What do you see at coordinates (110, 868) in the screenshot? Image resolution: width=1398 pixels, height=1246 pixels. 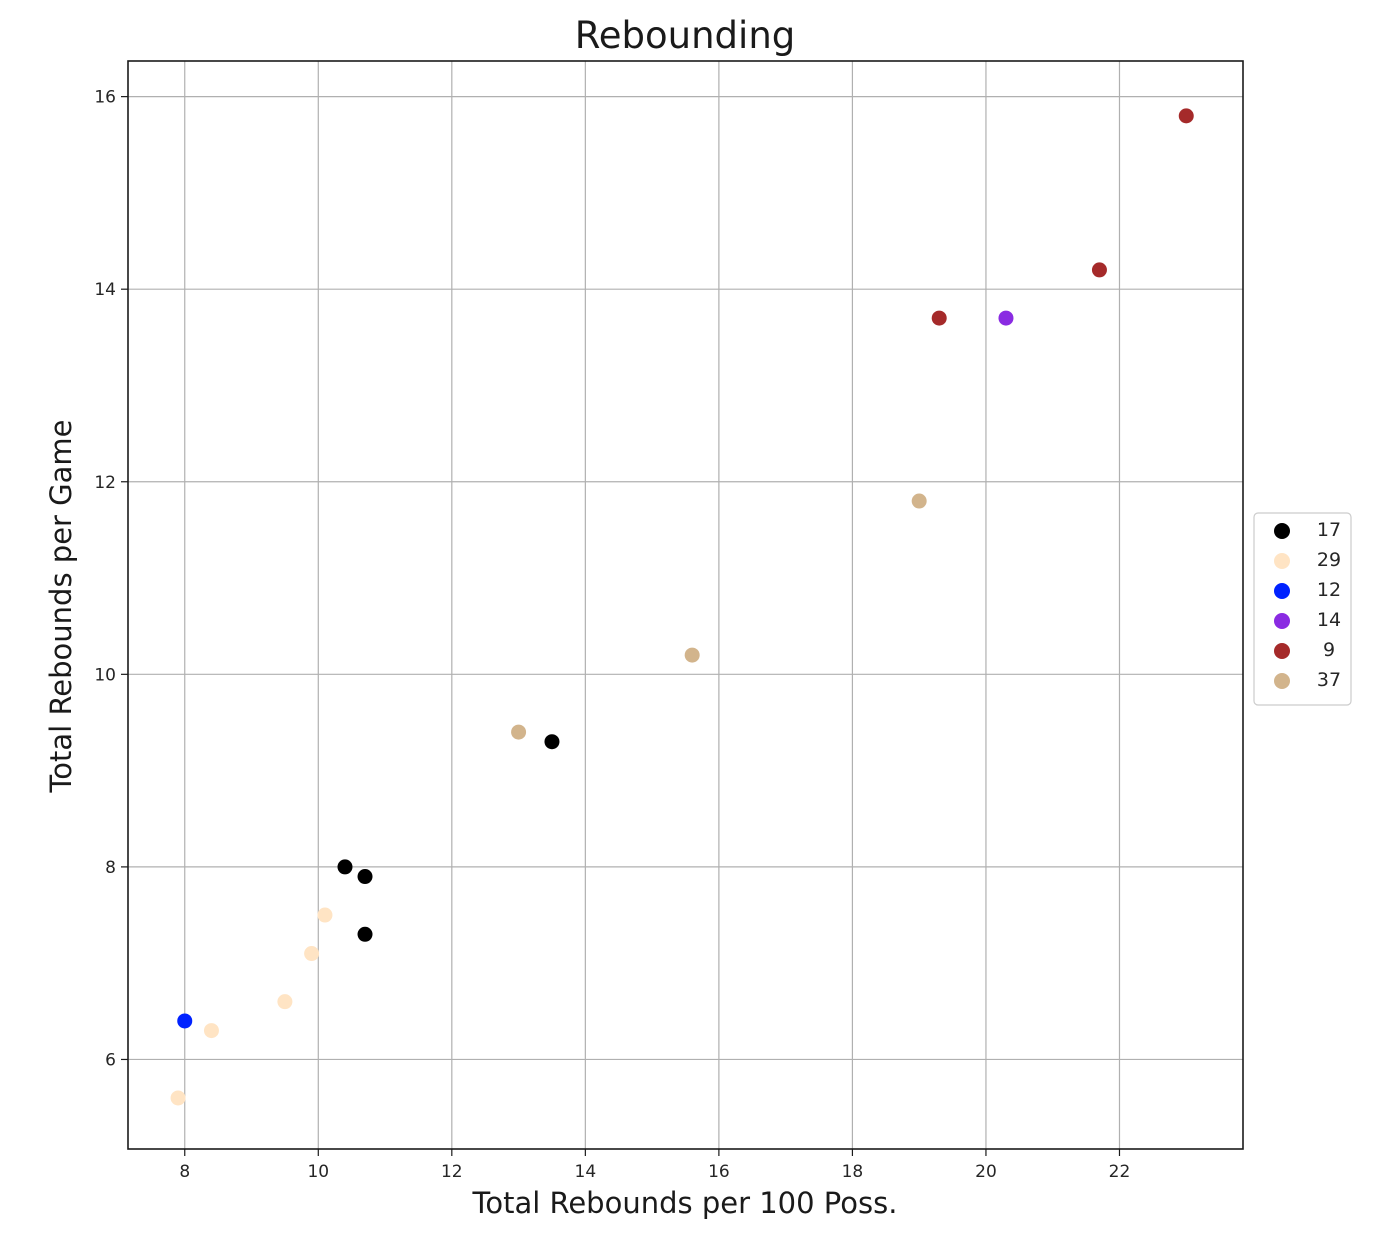 I see `y-tick-label: 8` at bounding box center [110, 868].